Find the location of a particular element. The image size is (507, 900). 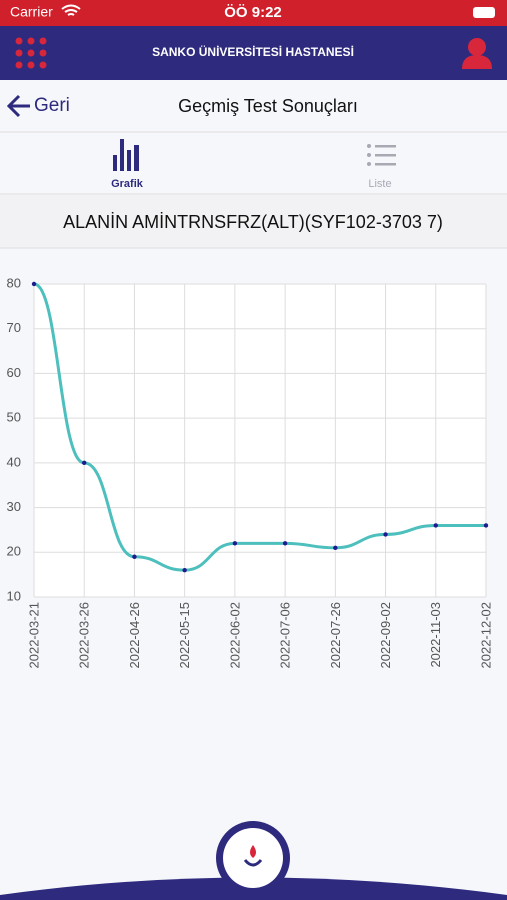

y-tick-label: 50 is located at coordinates (14, 417).